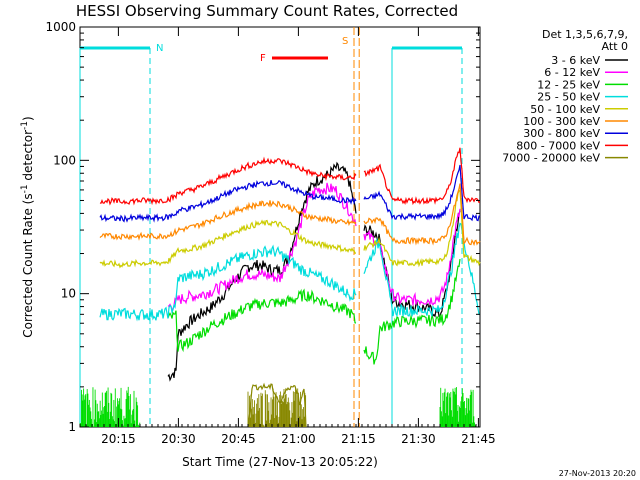 Image resolution: width=640 pixels, height=480 pixels. What do you see at coordinates (585, 34) in the screenshot?
I see `legend-header-1: Det 1,3,5,6,7,9,` at bounding box center [585, 34].